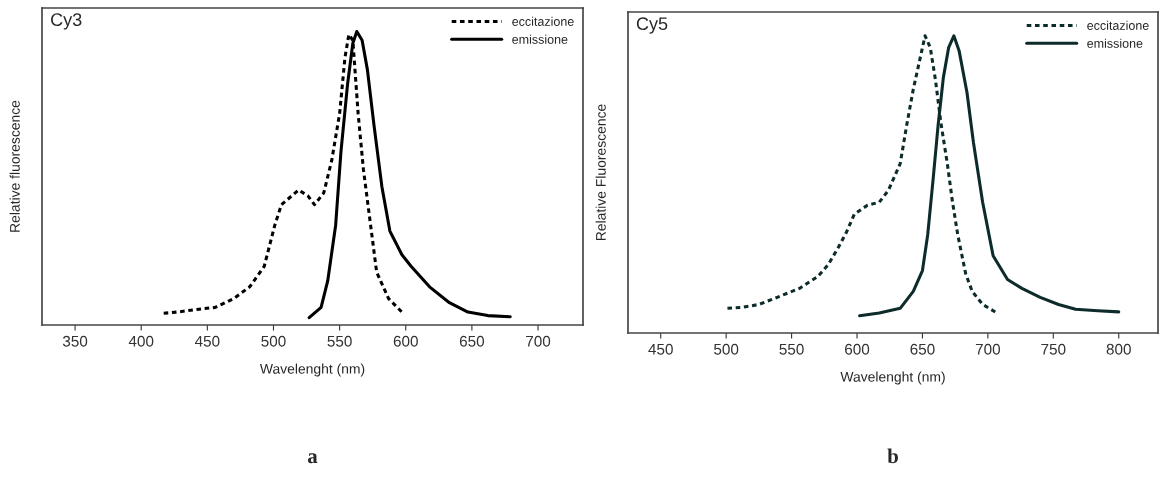 The image size is (1162, 480). Describe the element at coordinates (141, 341) in the screenshot. I see `x-tick-label: 400` at that location.